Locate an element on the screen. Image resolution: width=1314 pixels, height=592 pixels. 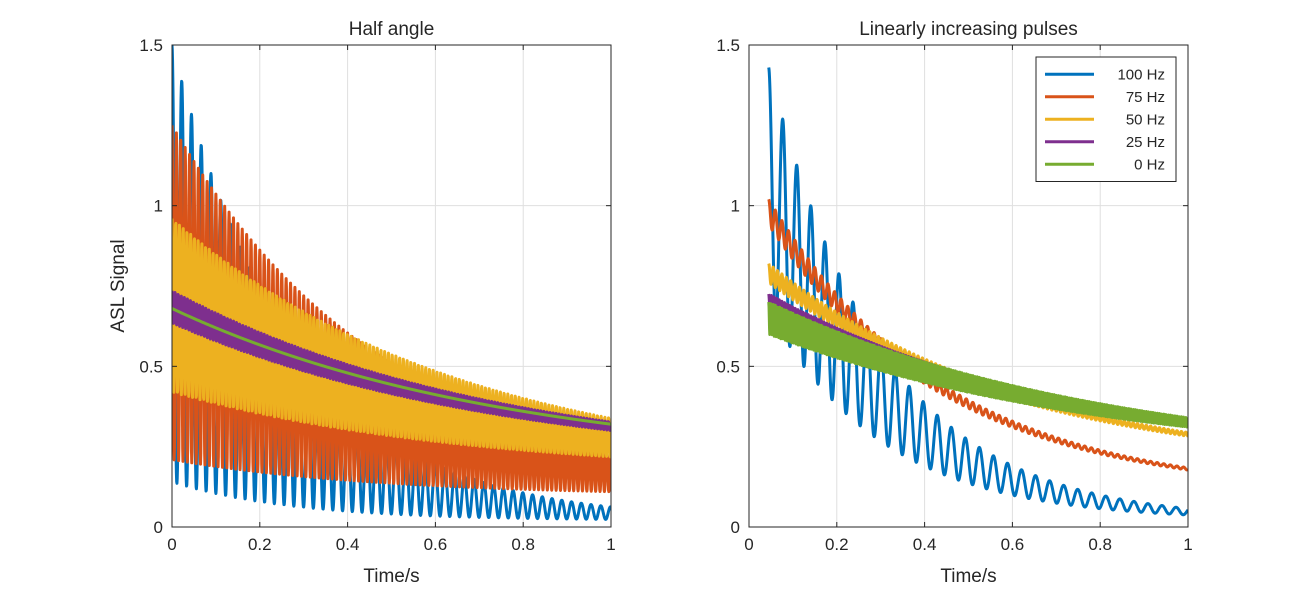
series-line-75hz is located at coordinates (977, 335).